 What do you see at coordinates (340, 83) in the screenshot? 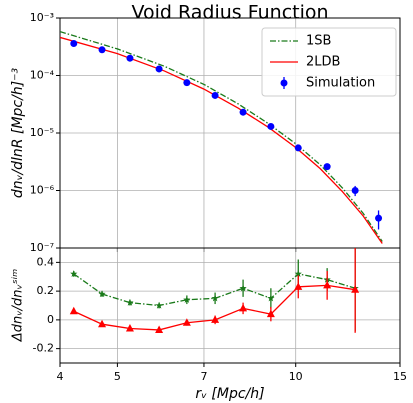
I see `legend-label: Simulation` at bounding box center [340, 83].